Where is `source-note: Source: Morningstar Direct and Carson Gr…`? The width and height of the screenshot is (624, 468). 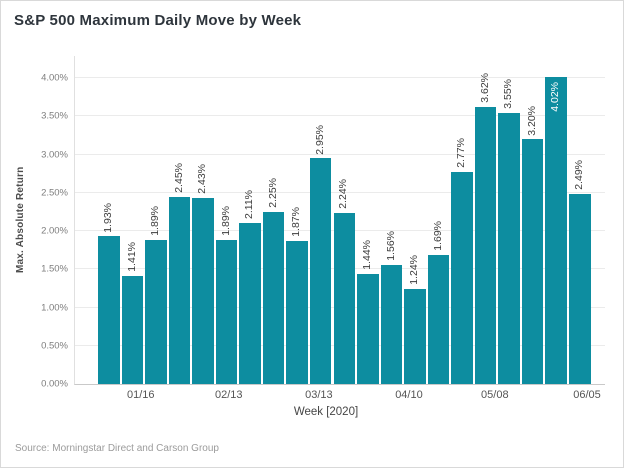 source-note: Source: Morningstar Direct and Carson Gr… is located at coordinates (117, 448).